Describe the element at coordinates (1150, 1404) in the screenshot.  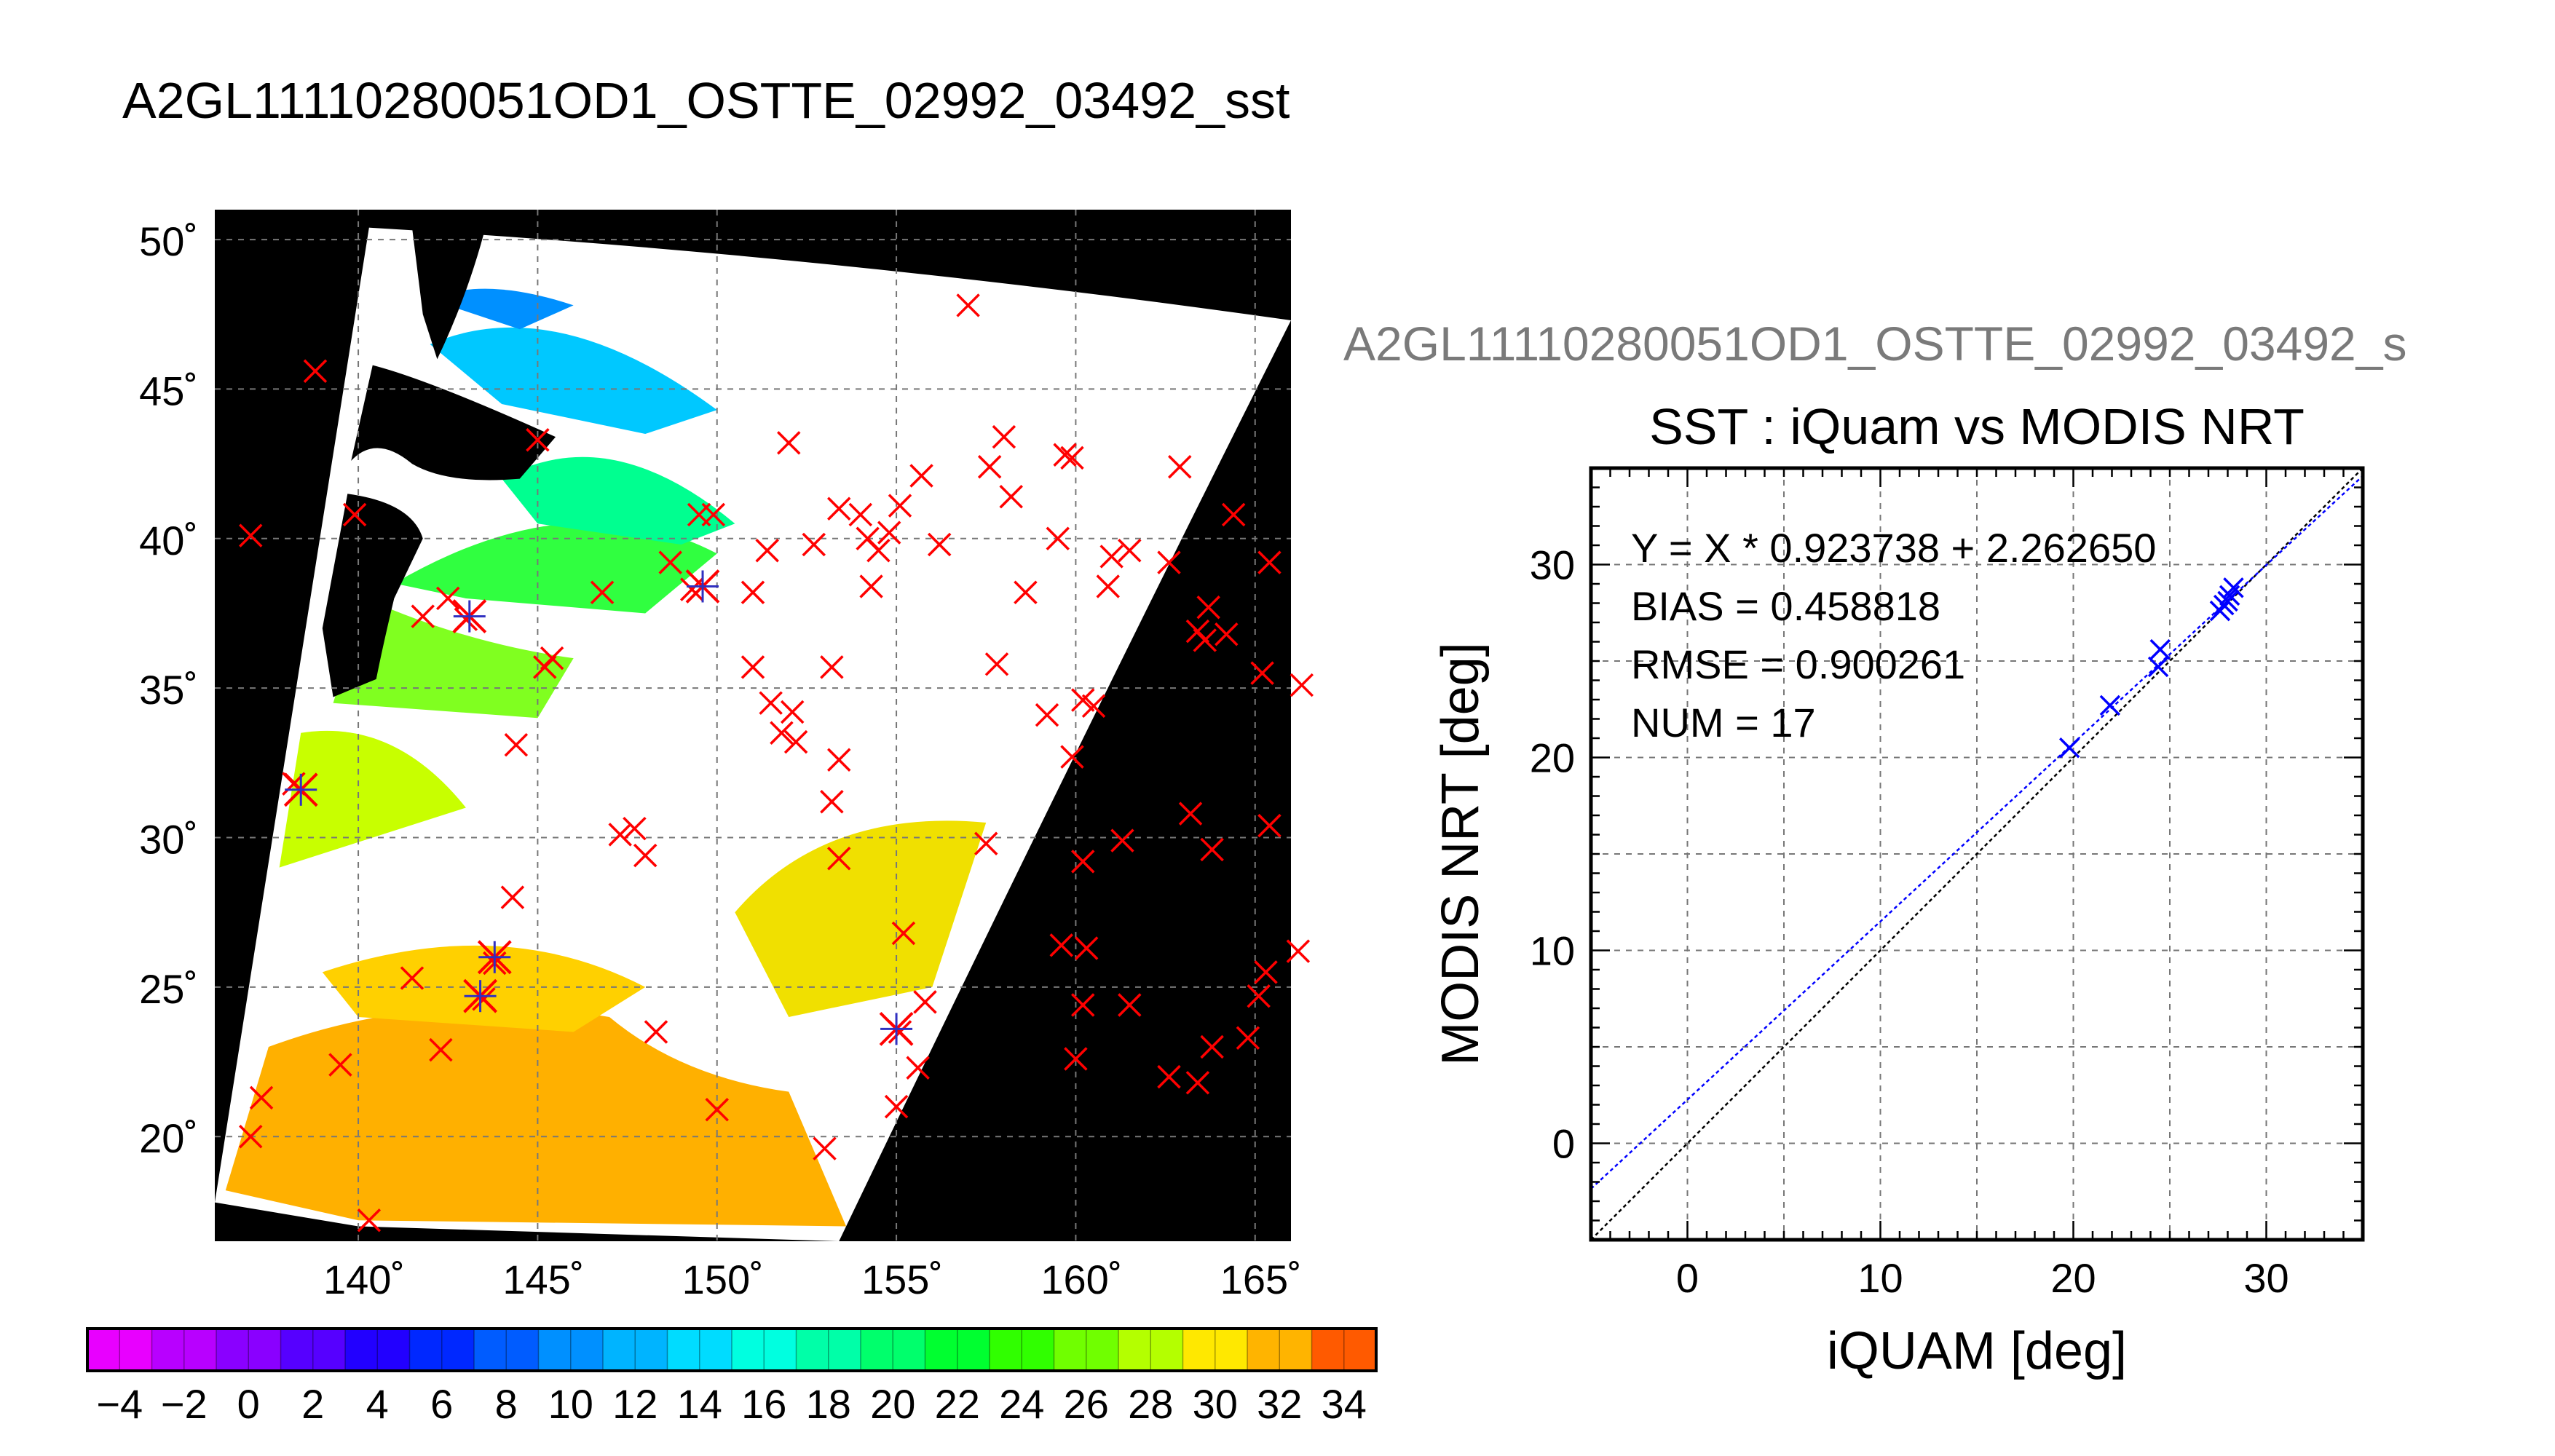
I see `colorbar-tick-label: 28` at that location.